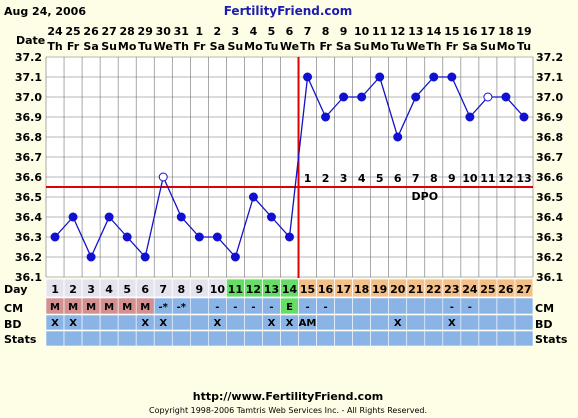 Image resolution: width=578 pixels, height=418 pixels. What do you see at coordinates (343, 289) in the screenshot?
I see `cycle-day-label: 17` at bounding box center [343, 289].